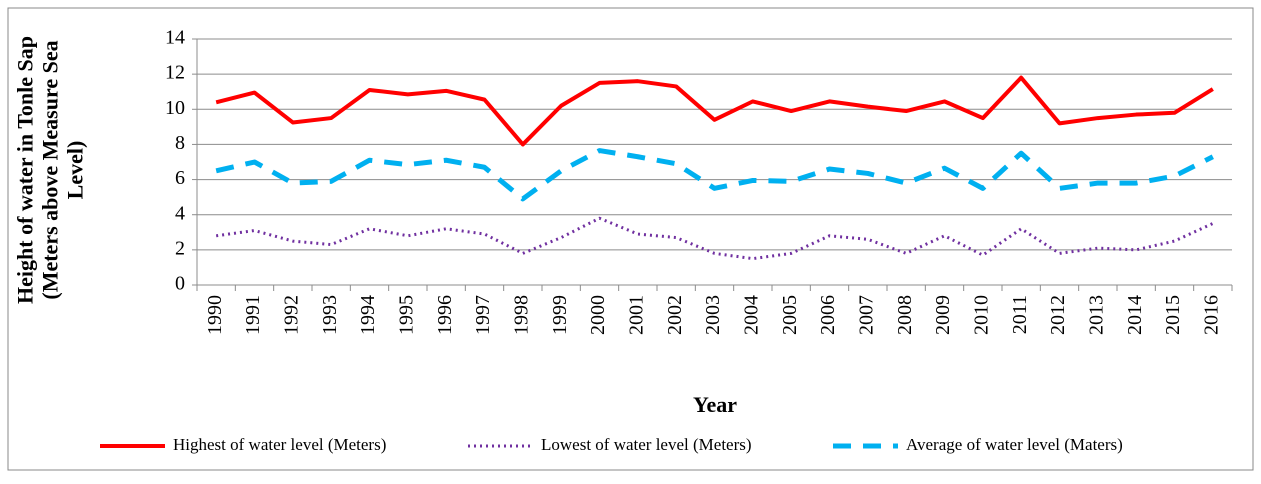 The height and width of the screenshot is (484, 1261). Describe the element at coordinates (368, 315) in the screenshot. I see `x-tick-label: 1994` at that location.